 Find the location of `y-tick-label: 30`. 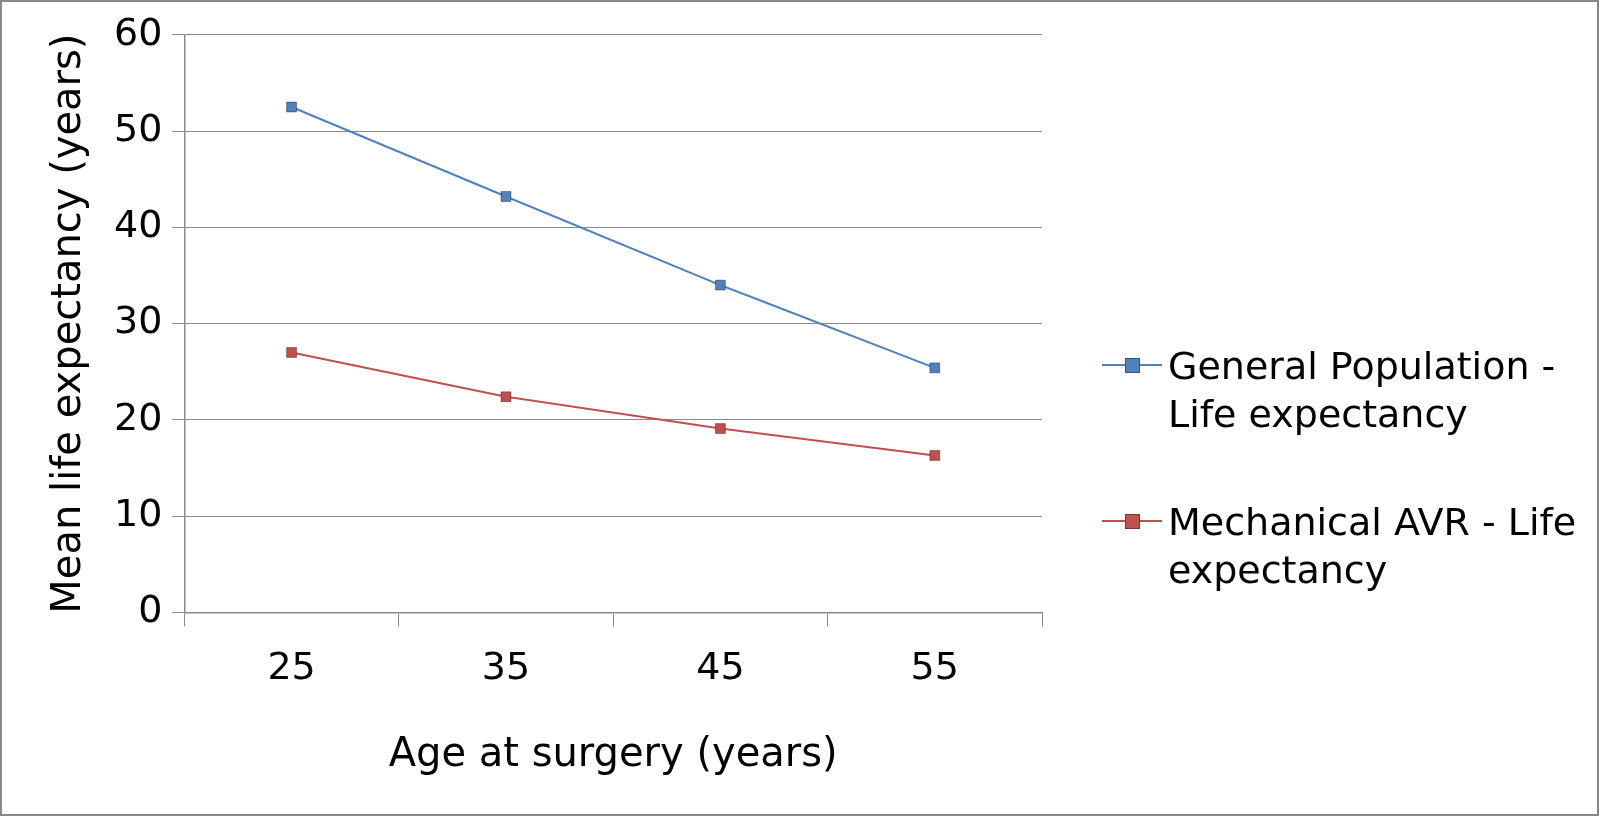

y-tick-label: 30 is located at coordinates (138, 320).